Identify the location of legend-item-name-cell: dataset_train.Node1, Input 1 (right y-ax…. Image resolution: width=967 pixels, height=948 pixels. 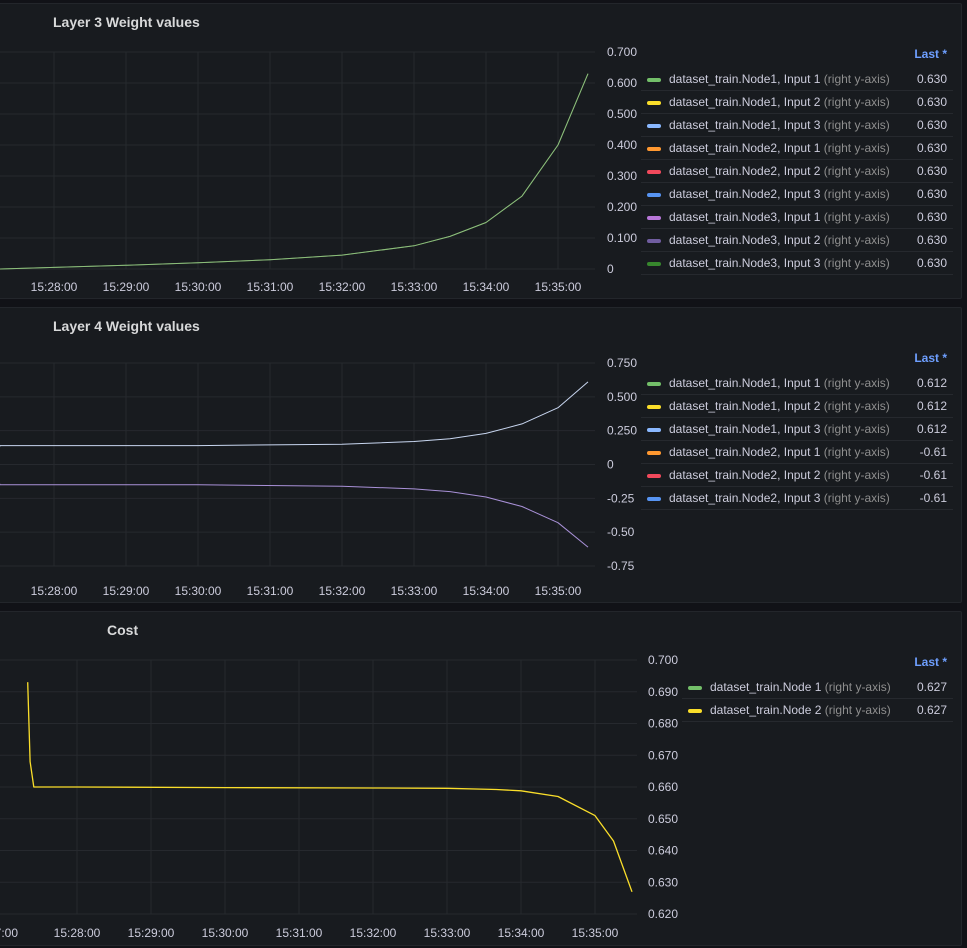
(774, 79).